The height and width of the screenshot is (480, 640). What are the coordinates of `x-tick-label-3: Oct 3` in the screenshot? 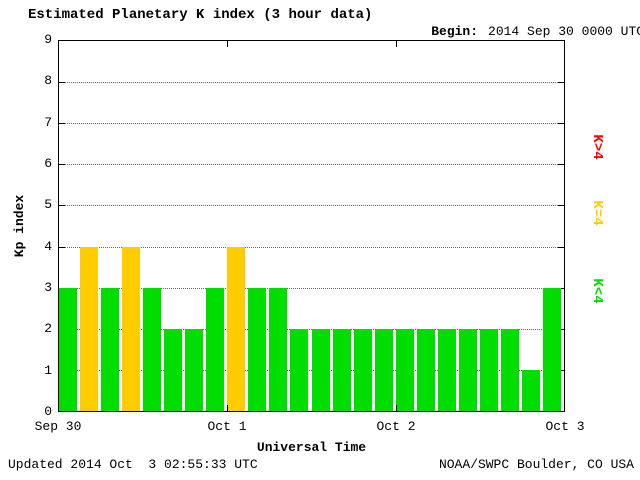 It's located at (565, 426).